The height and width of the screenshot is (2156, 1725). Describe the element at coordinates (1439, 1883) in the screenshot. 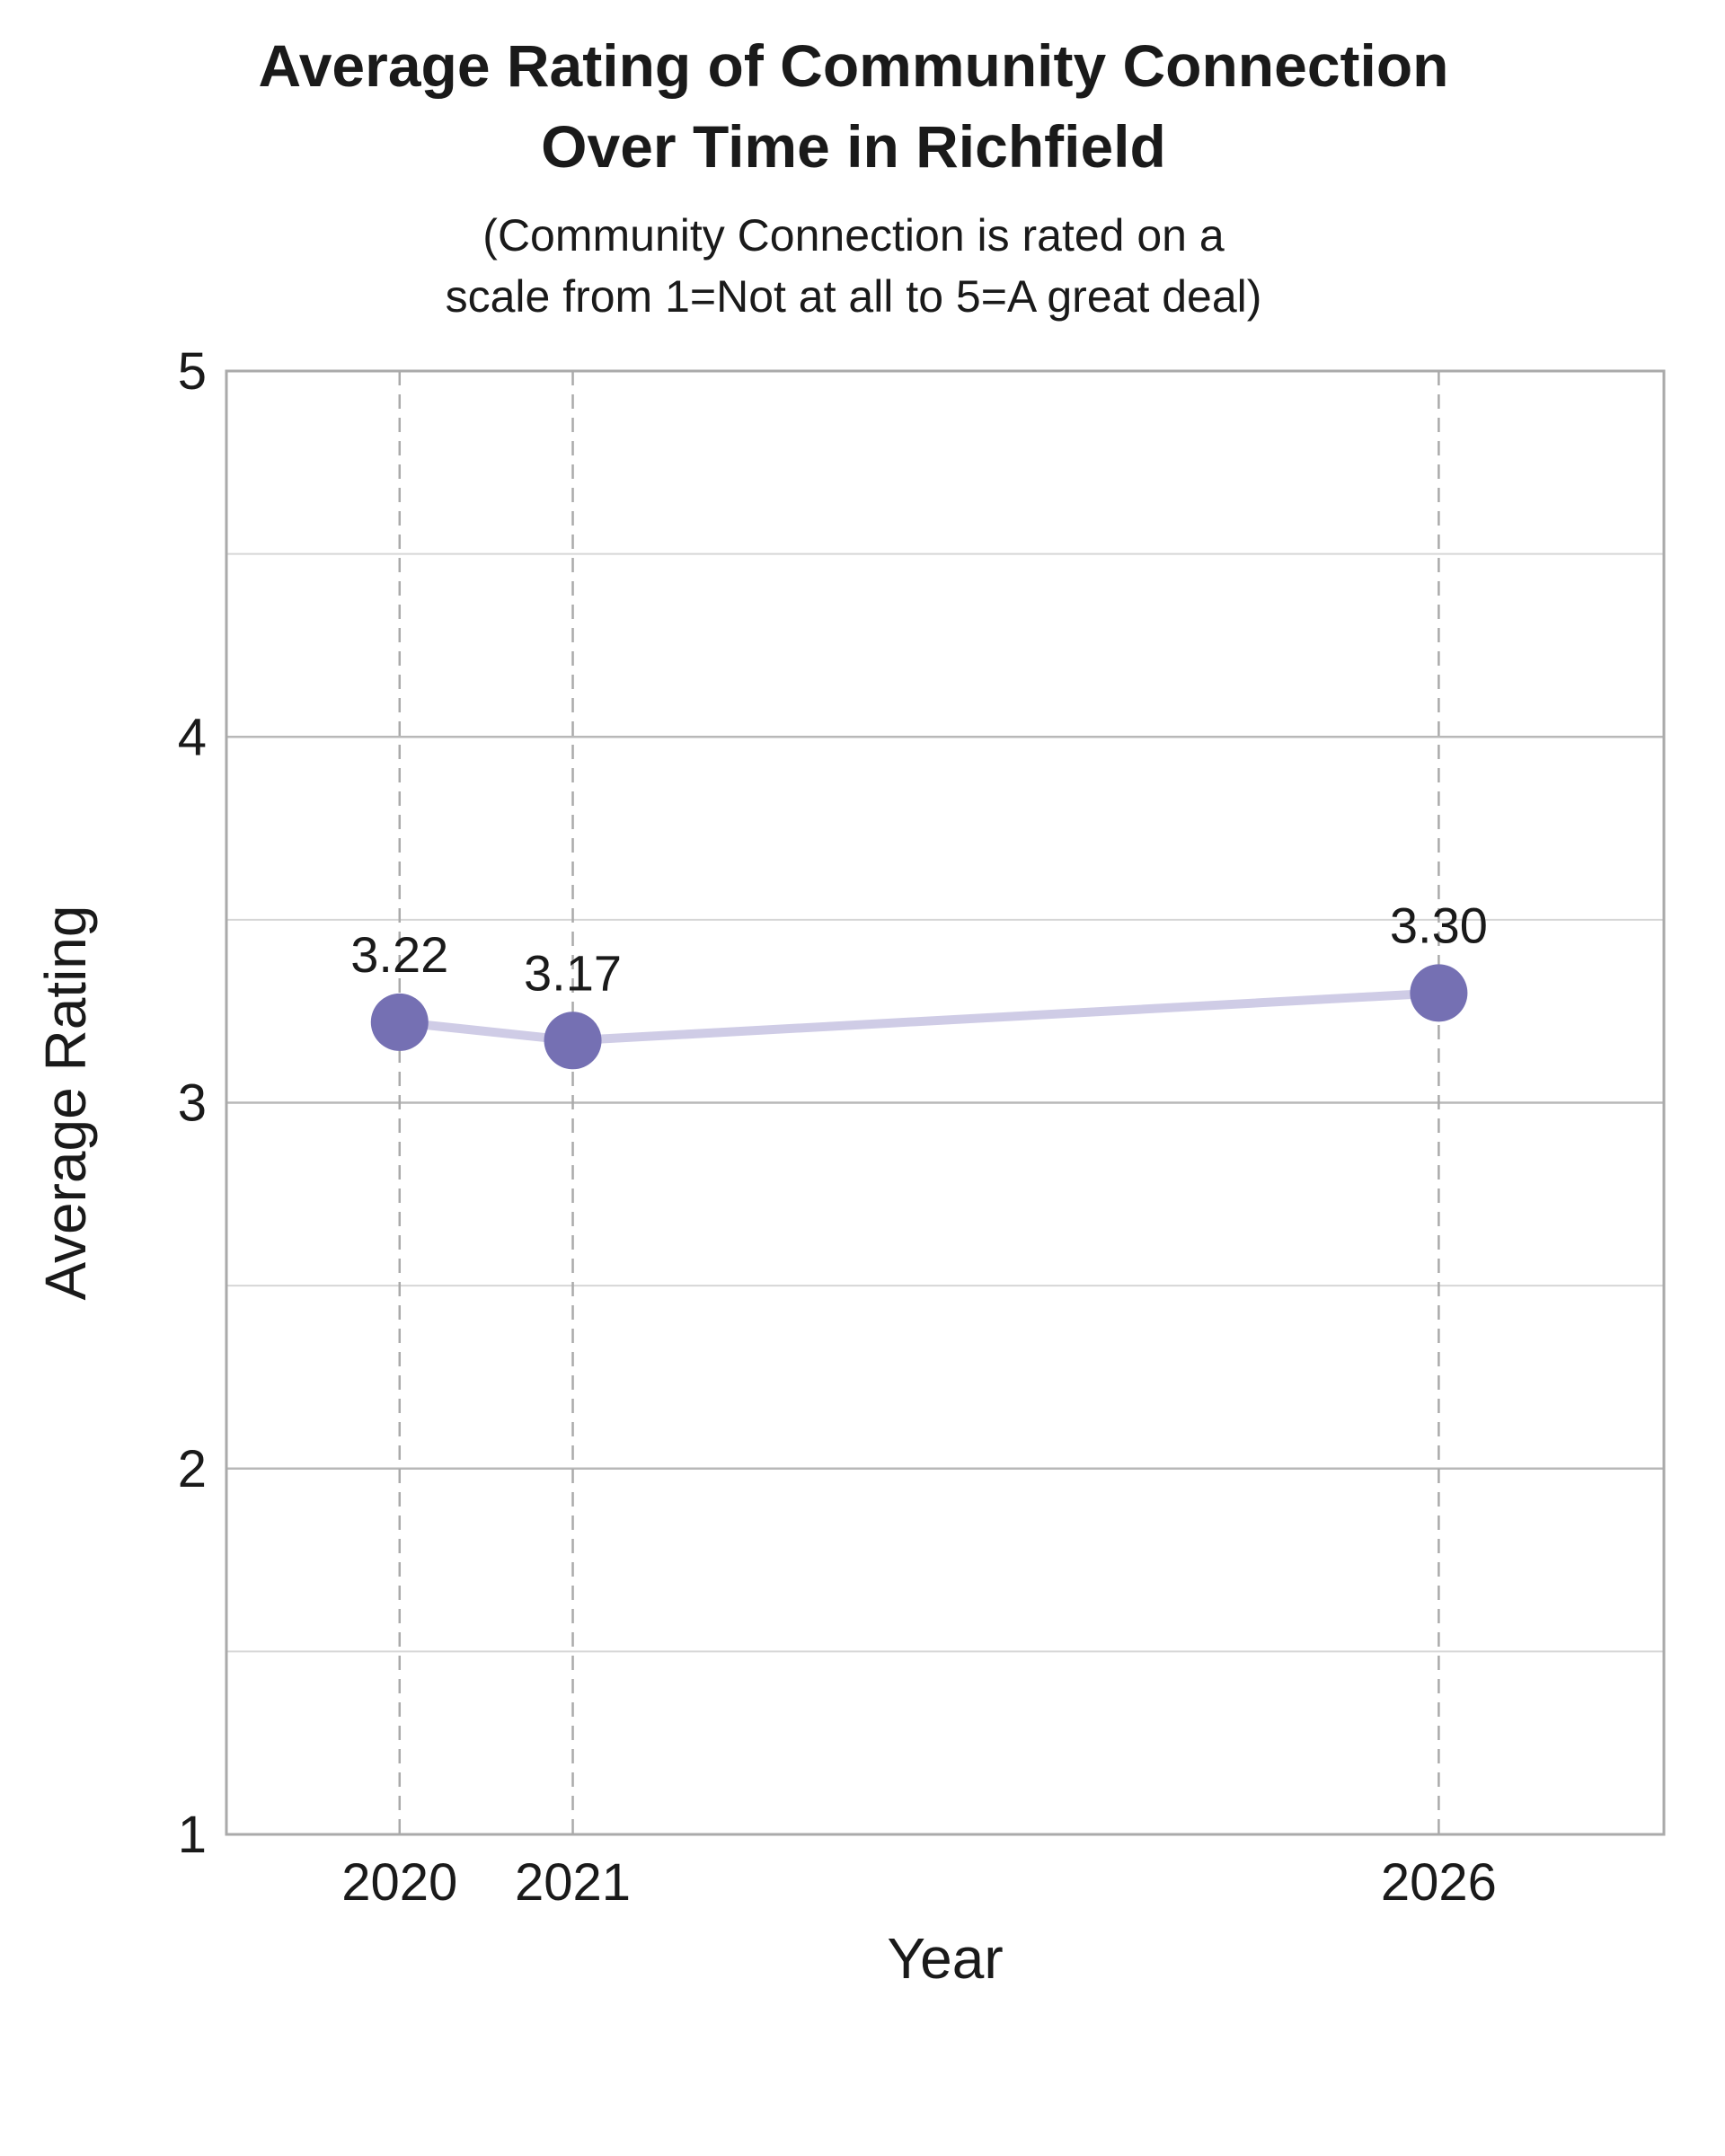

I see `x-tick-label: 2026` at that location.